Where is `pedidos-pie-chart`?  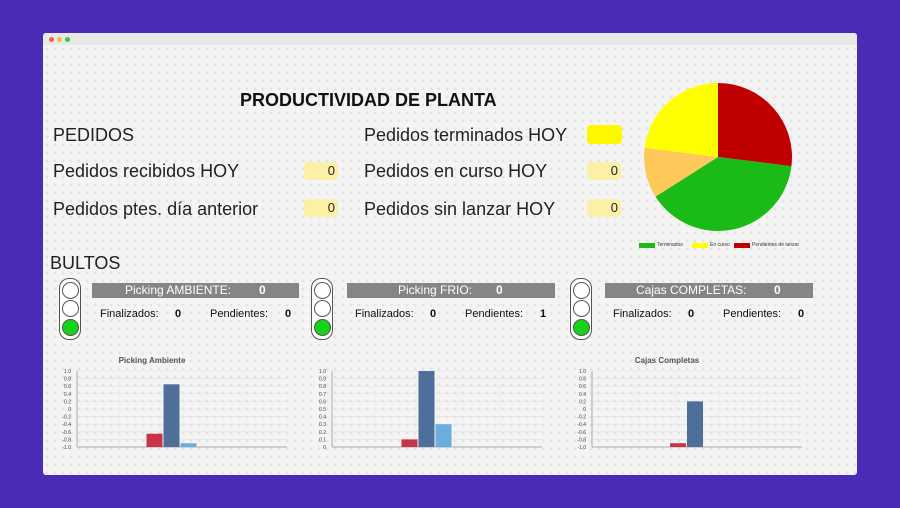
pedidos-pie-chart is located at coordinates (718, 157).